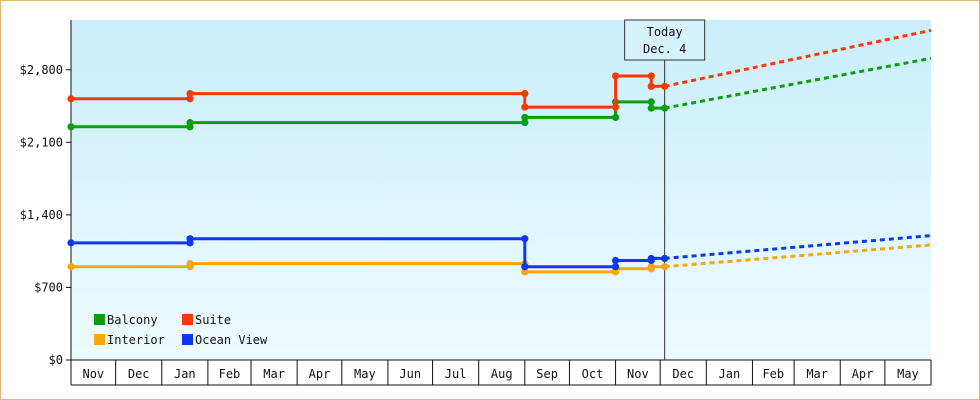  Describe the element at coordinates (41, 215) in the screenshot. I see `y-tick-label: $1,400` at that location.